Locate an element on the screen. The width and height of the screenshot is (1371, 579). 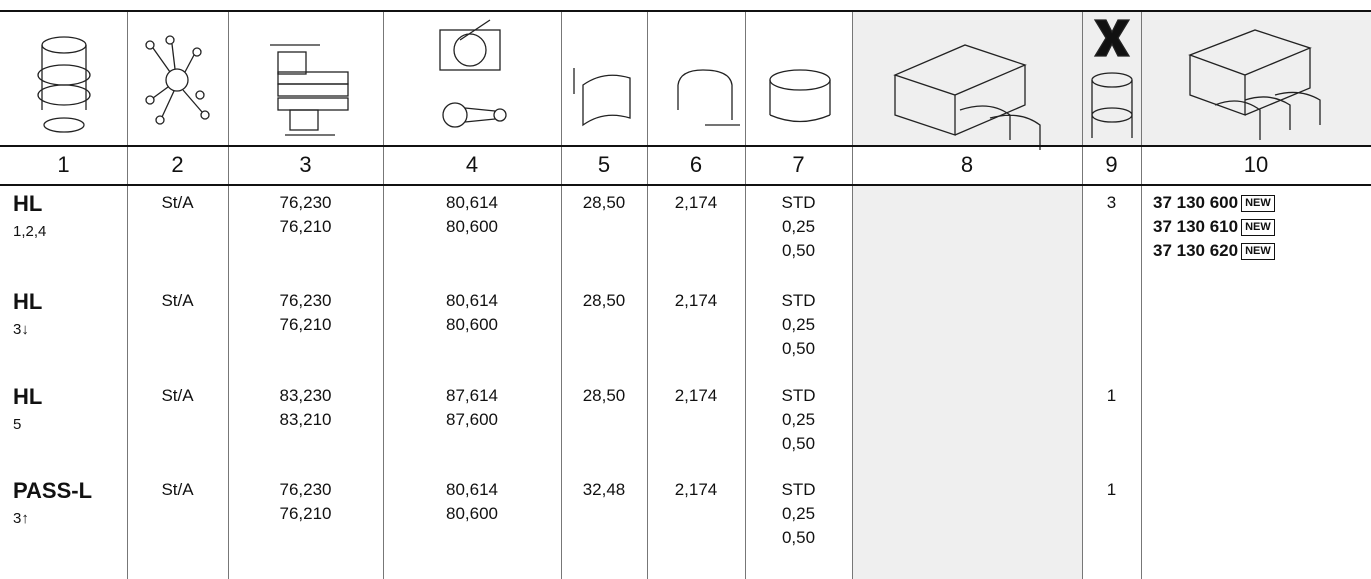
column-number: 6 is located at coordinates (696, 164).